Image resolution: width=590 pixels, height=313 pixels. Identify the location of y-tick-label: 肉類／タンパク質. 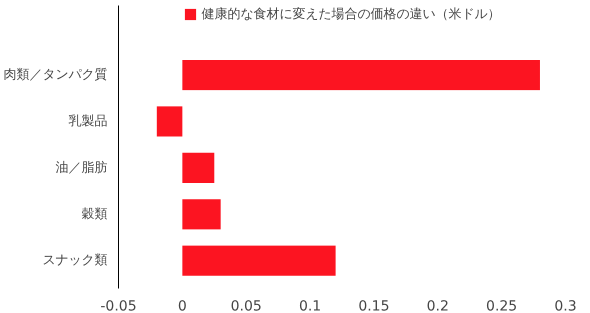
(56, 75).